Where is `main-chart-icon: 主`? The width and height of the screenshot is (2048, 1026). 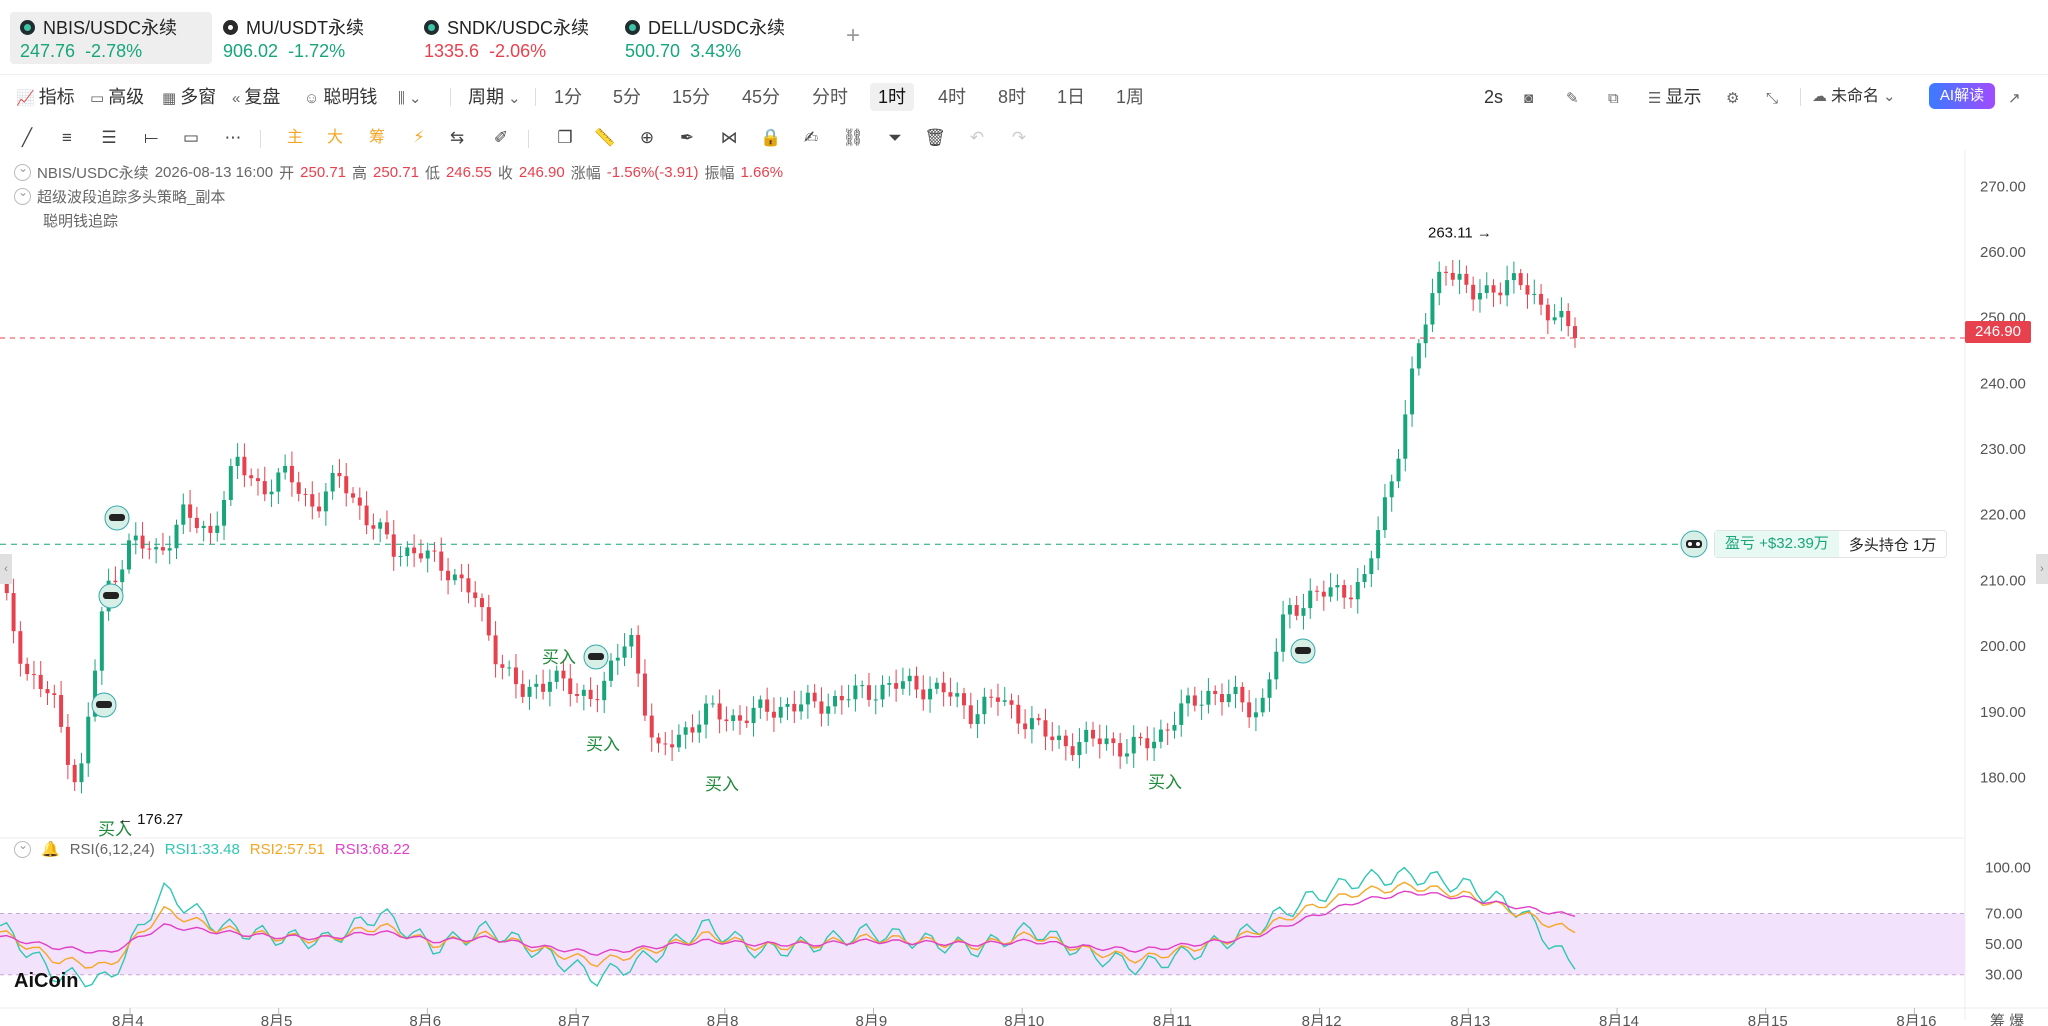 main-chart-icon: 主 is located at coordinates (294, 137).